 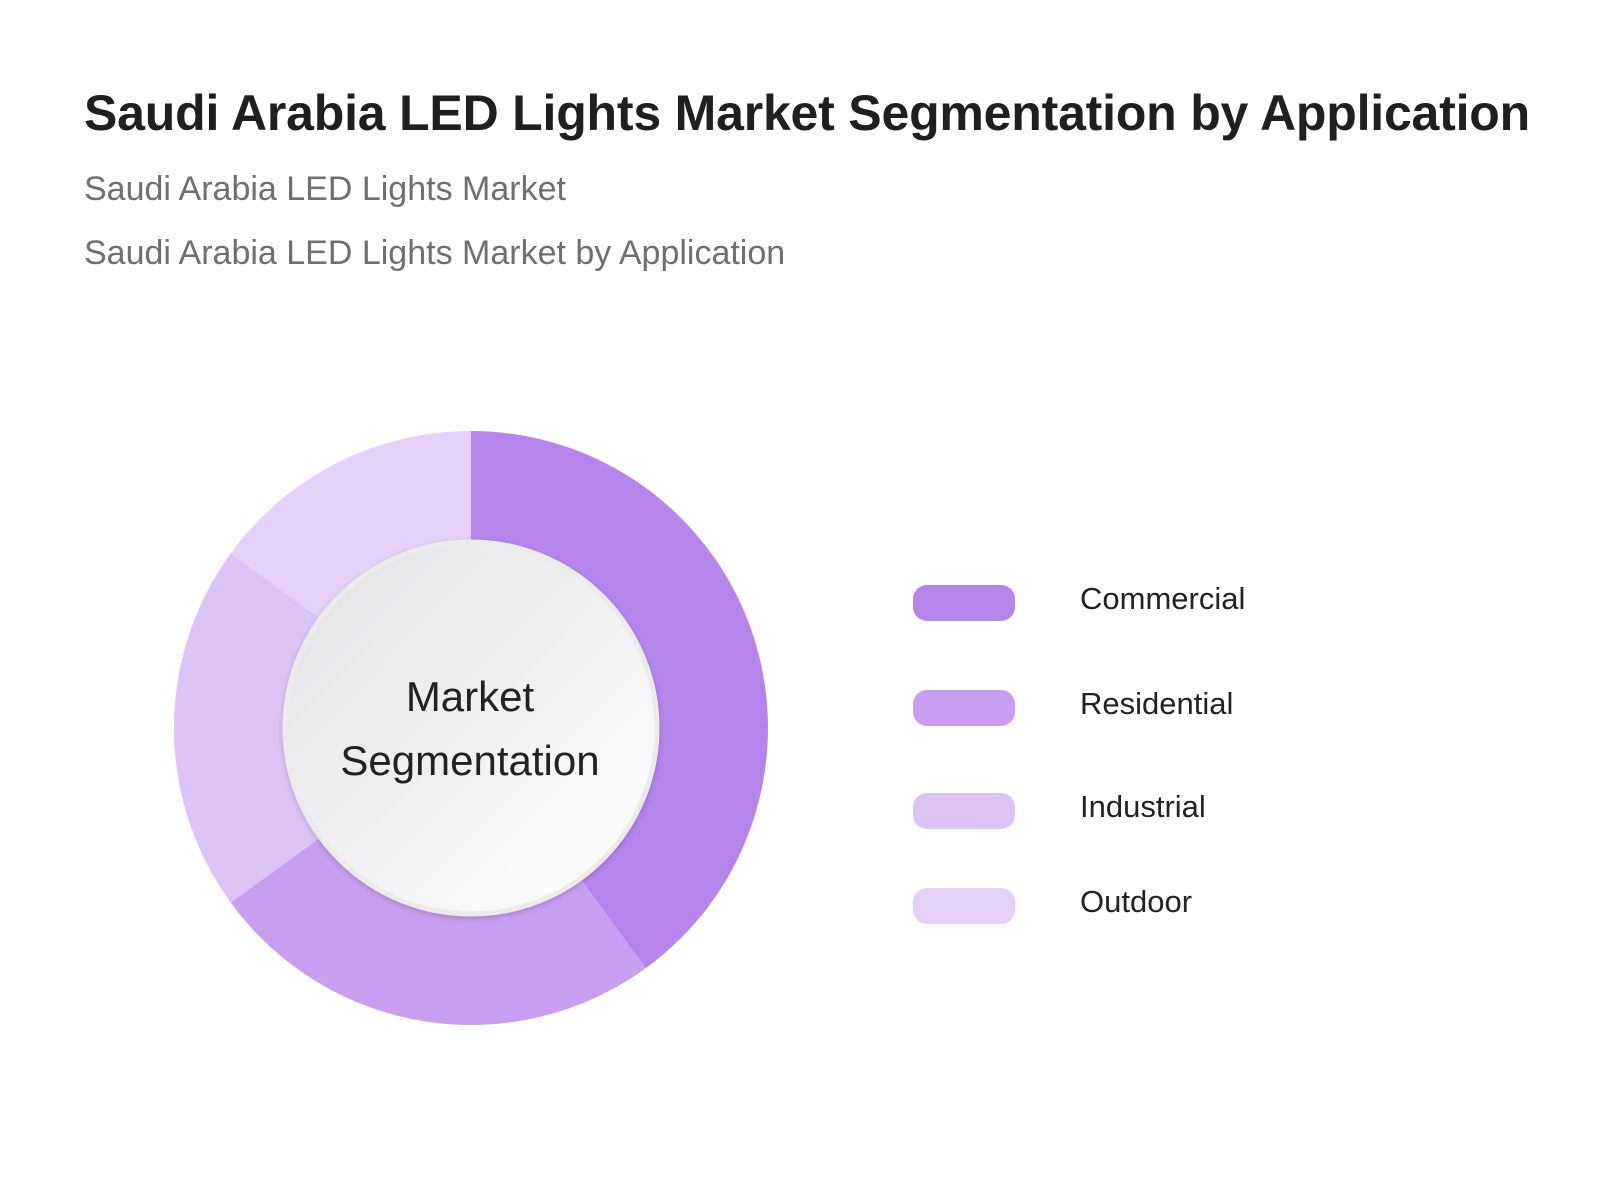 I want to click on legend-swatch-residential, so click(x=964, y=708).